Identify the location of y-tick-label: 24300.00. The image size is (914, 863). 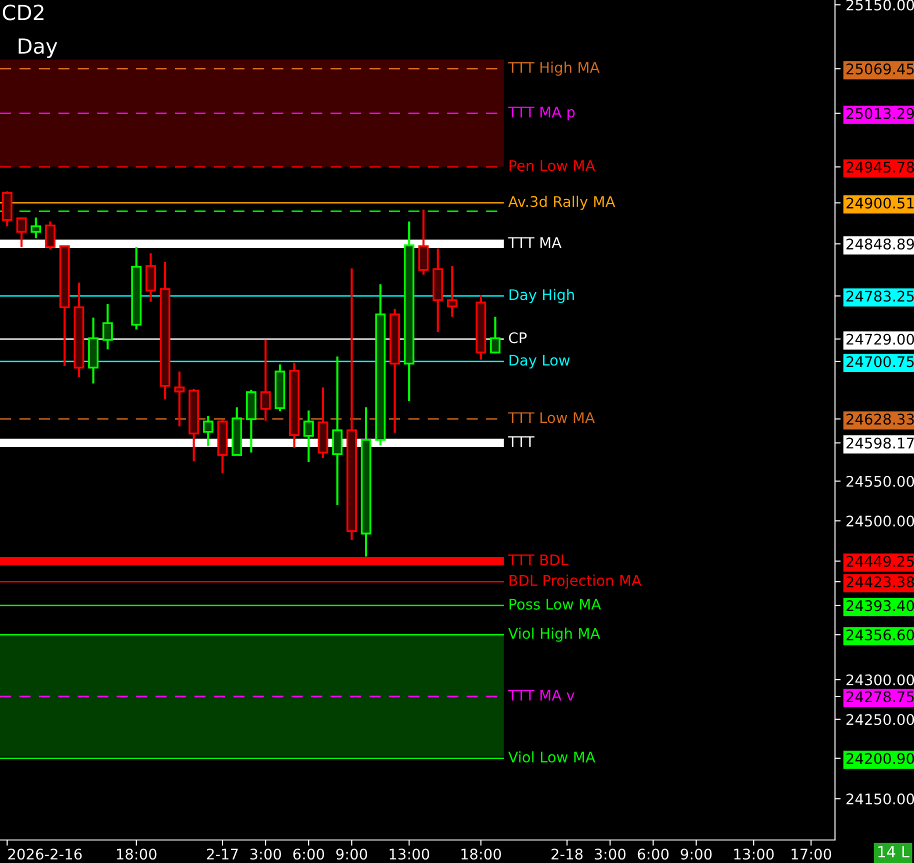
(880, 680).